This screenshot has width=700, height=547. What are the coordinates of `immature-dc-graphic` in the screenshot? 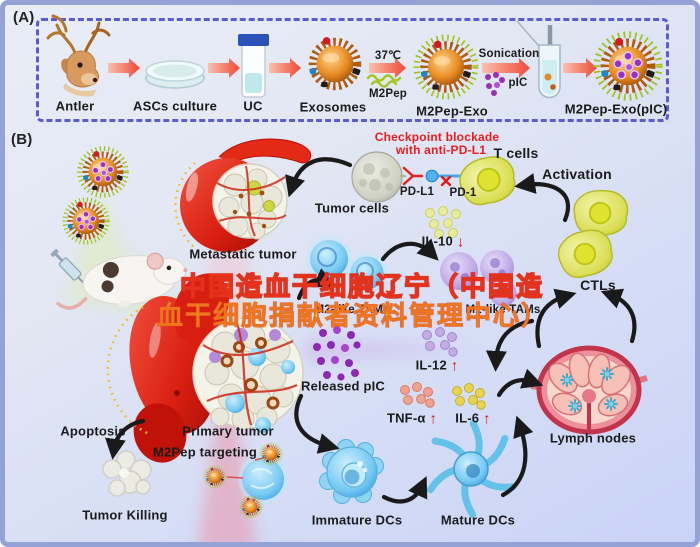 It's located at (351, 471).